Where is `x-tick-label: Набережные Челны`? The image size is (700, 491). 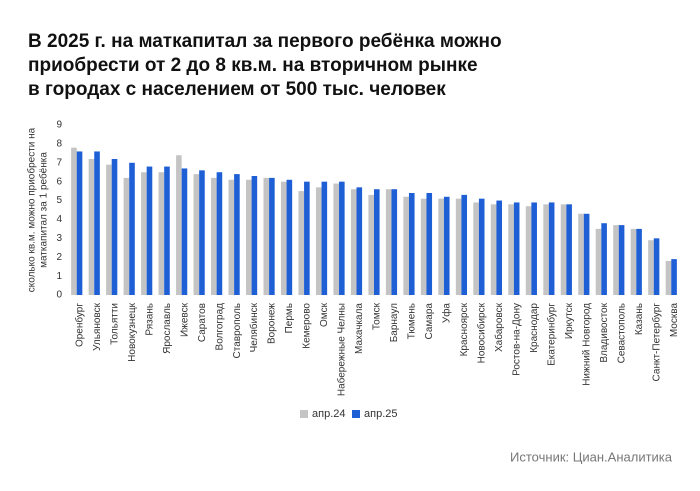
x-tick-label: Набережные Челны is located at coordinates (342, 349).